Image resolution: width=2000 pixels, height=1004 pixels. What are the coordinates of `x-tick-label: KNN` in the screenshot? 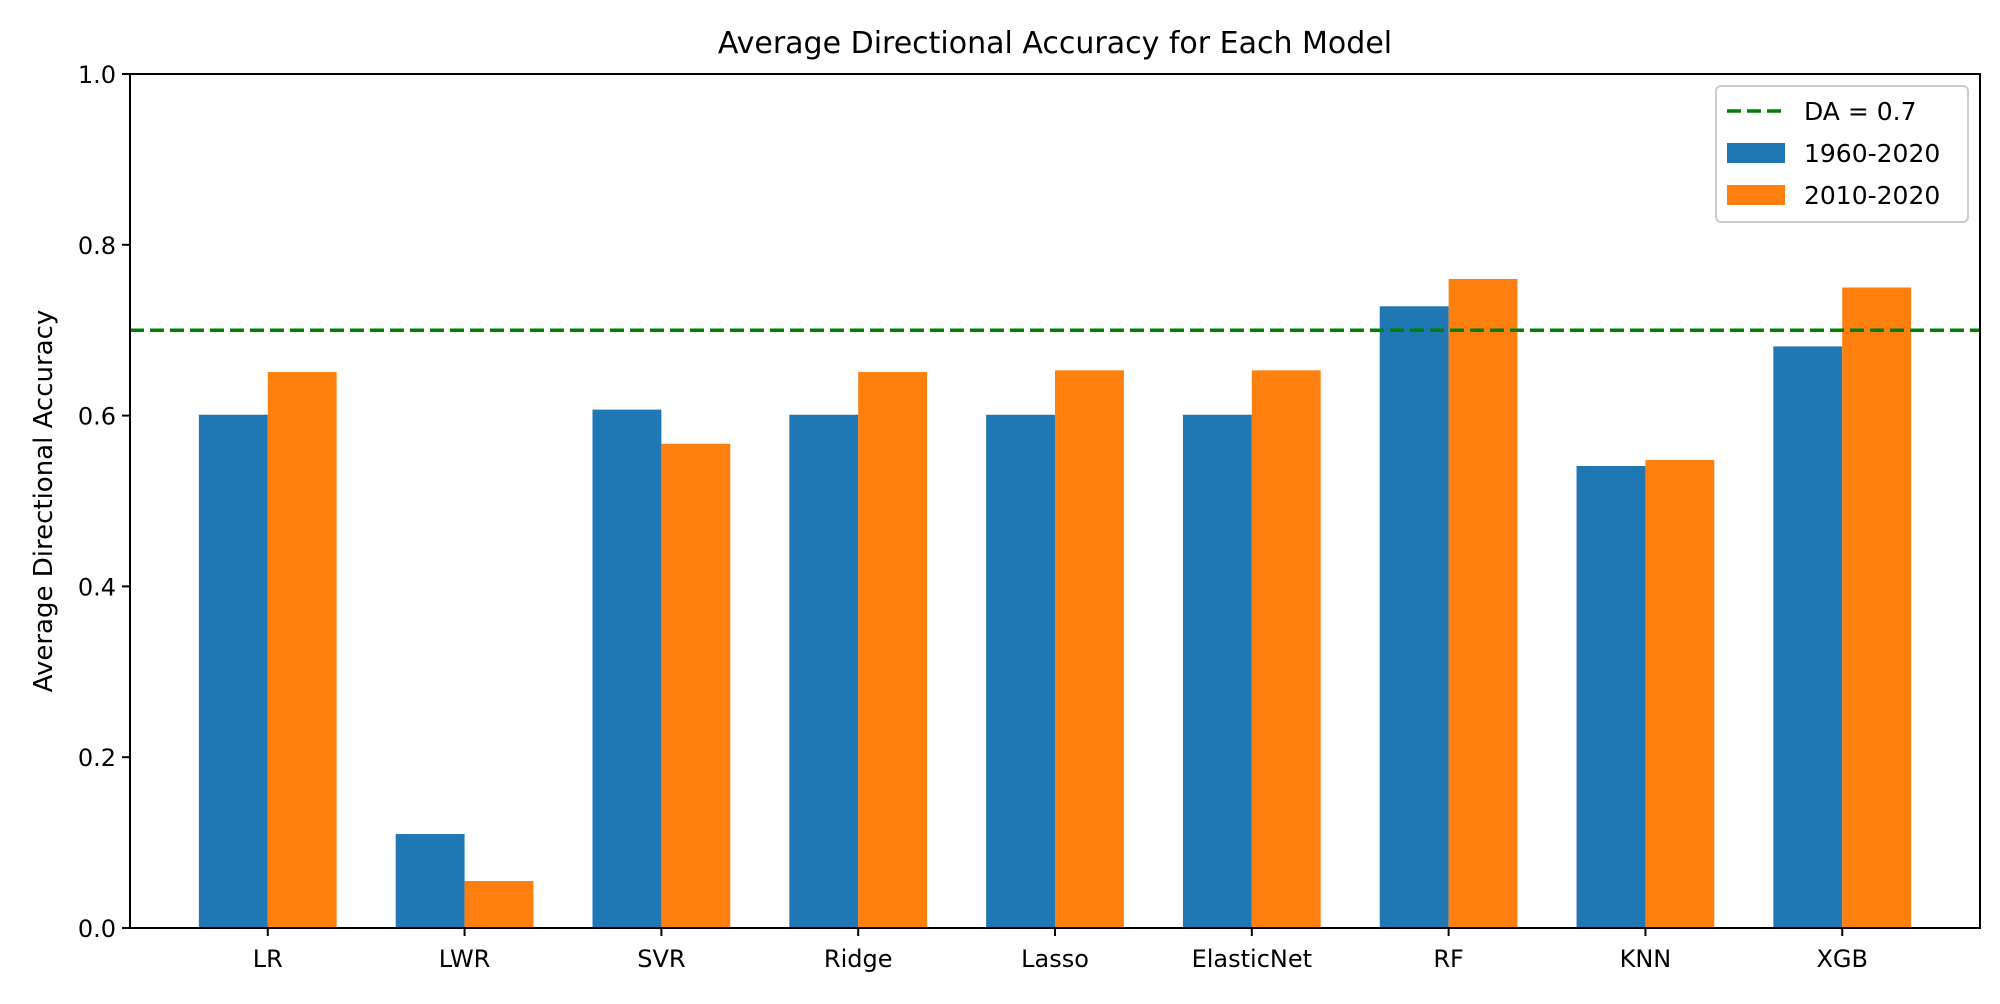 It's located at (1646, 959).